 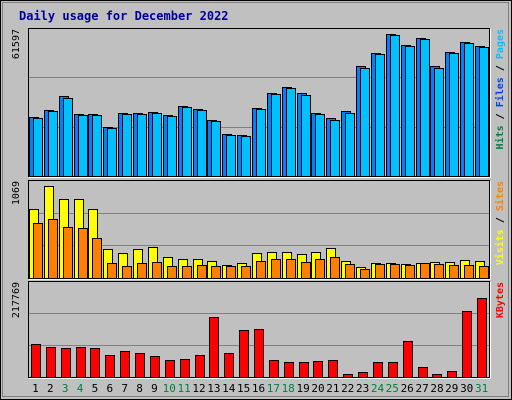 I want to click on x-tick-label: 27, so click(x=421, y=388).